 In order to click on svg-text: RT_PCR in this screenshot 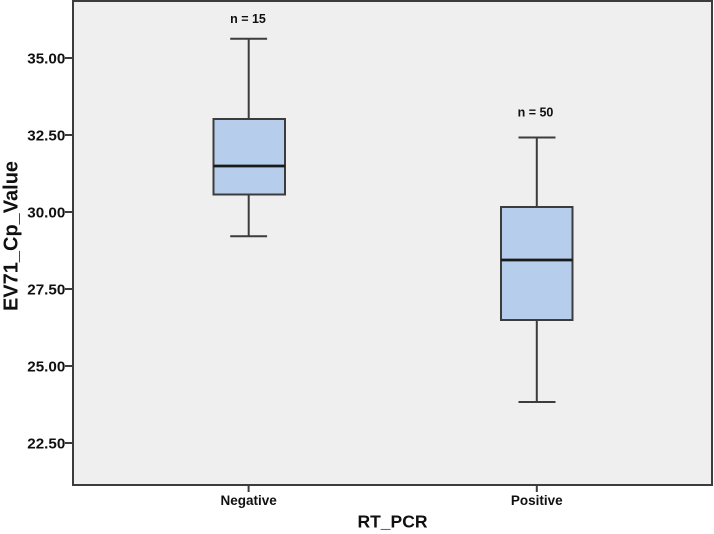, I will do `click(392, 522)`.